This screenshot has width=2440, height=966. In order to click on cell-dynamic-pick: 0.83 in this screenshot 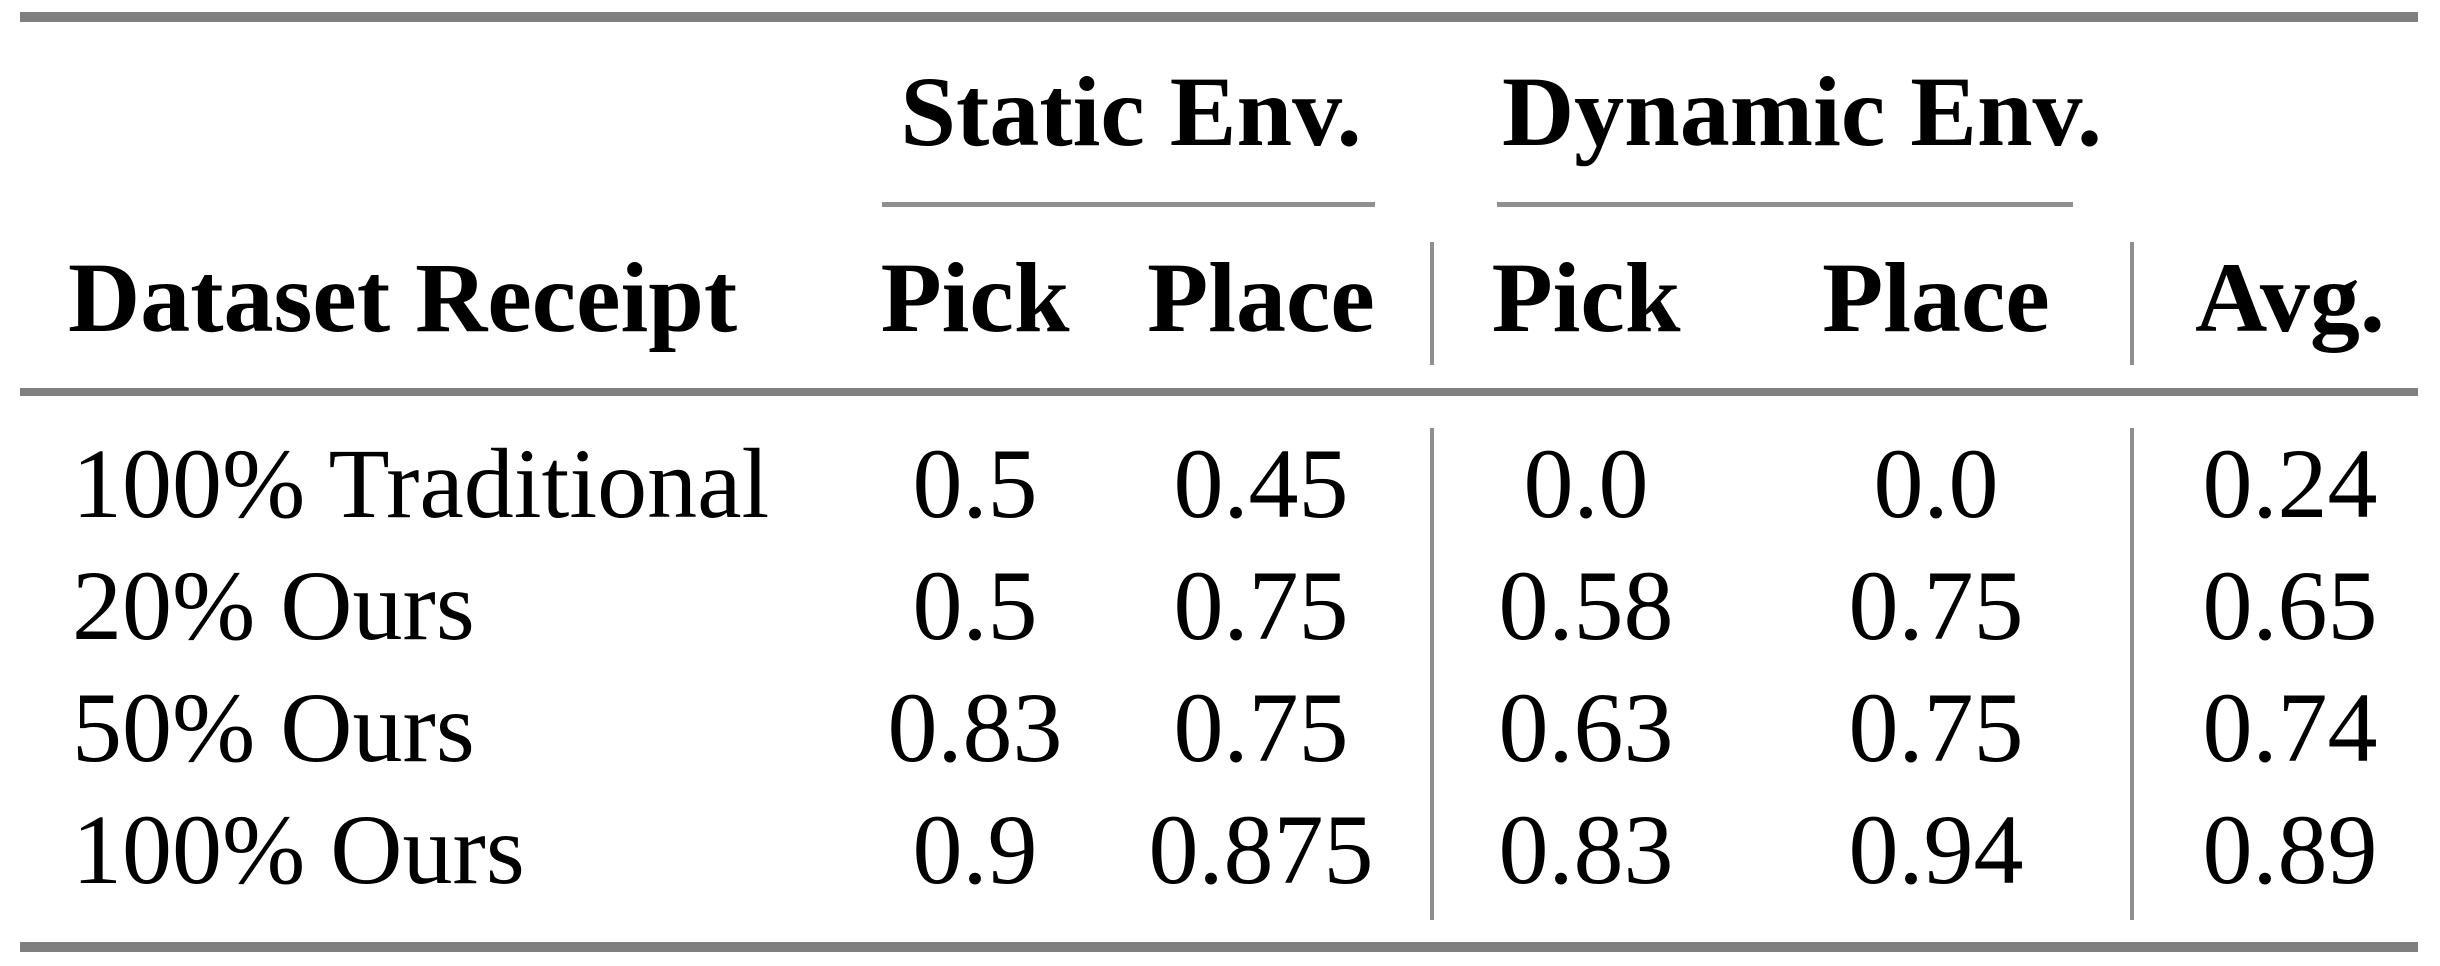, I will do `click(1586, 849)`.